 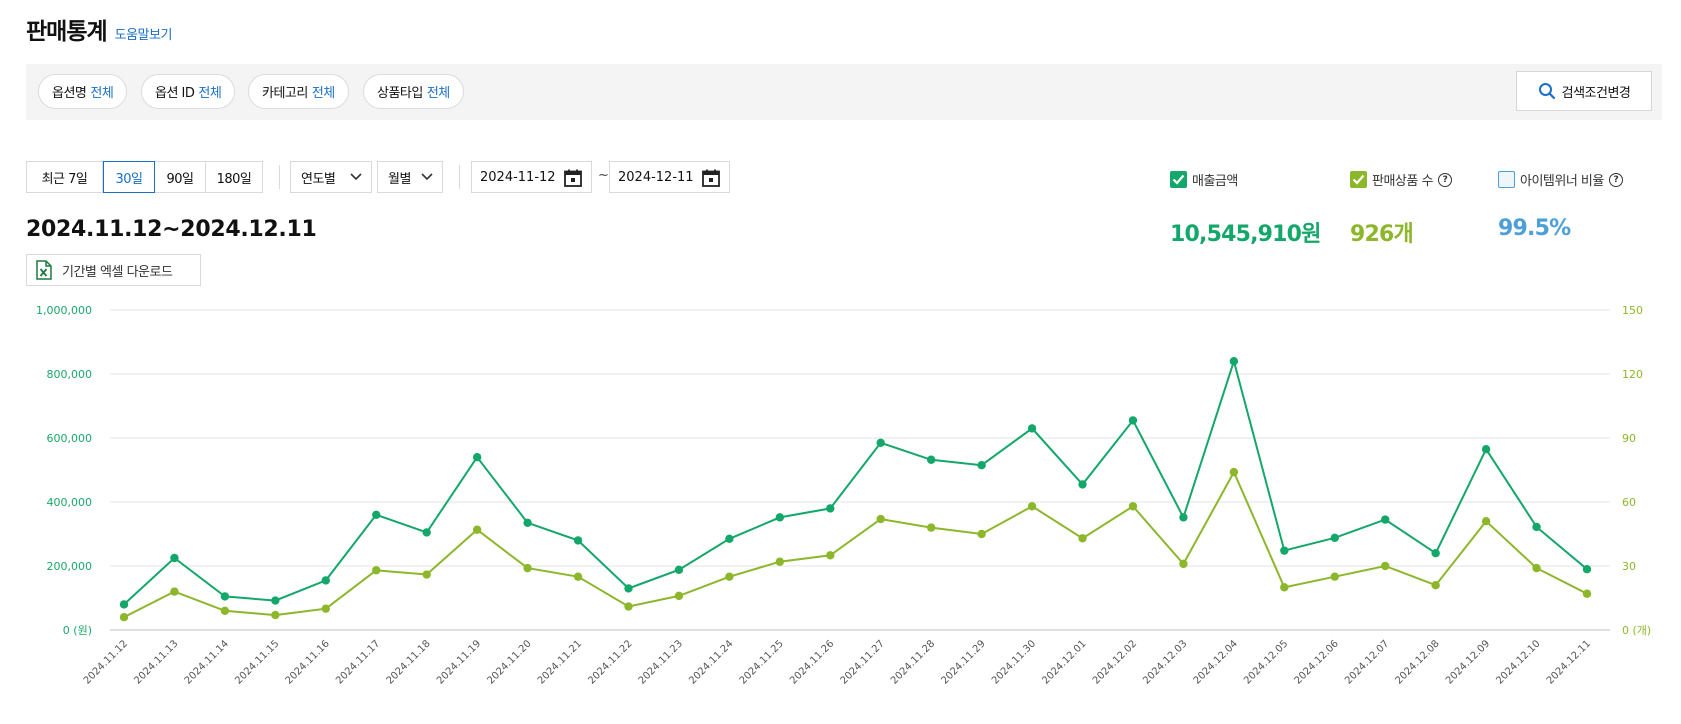 I want to click on left-axis-tick-label: 0 (원), so click(x=77, y=630).